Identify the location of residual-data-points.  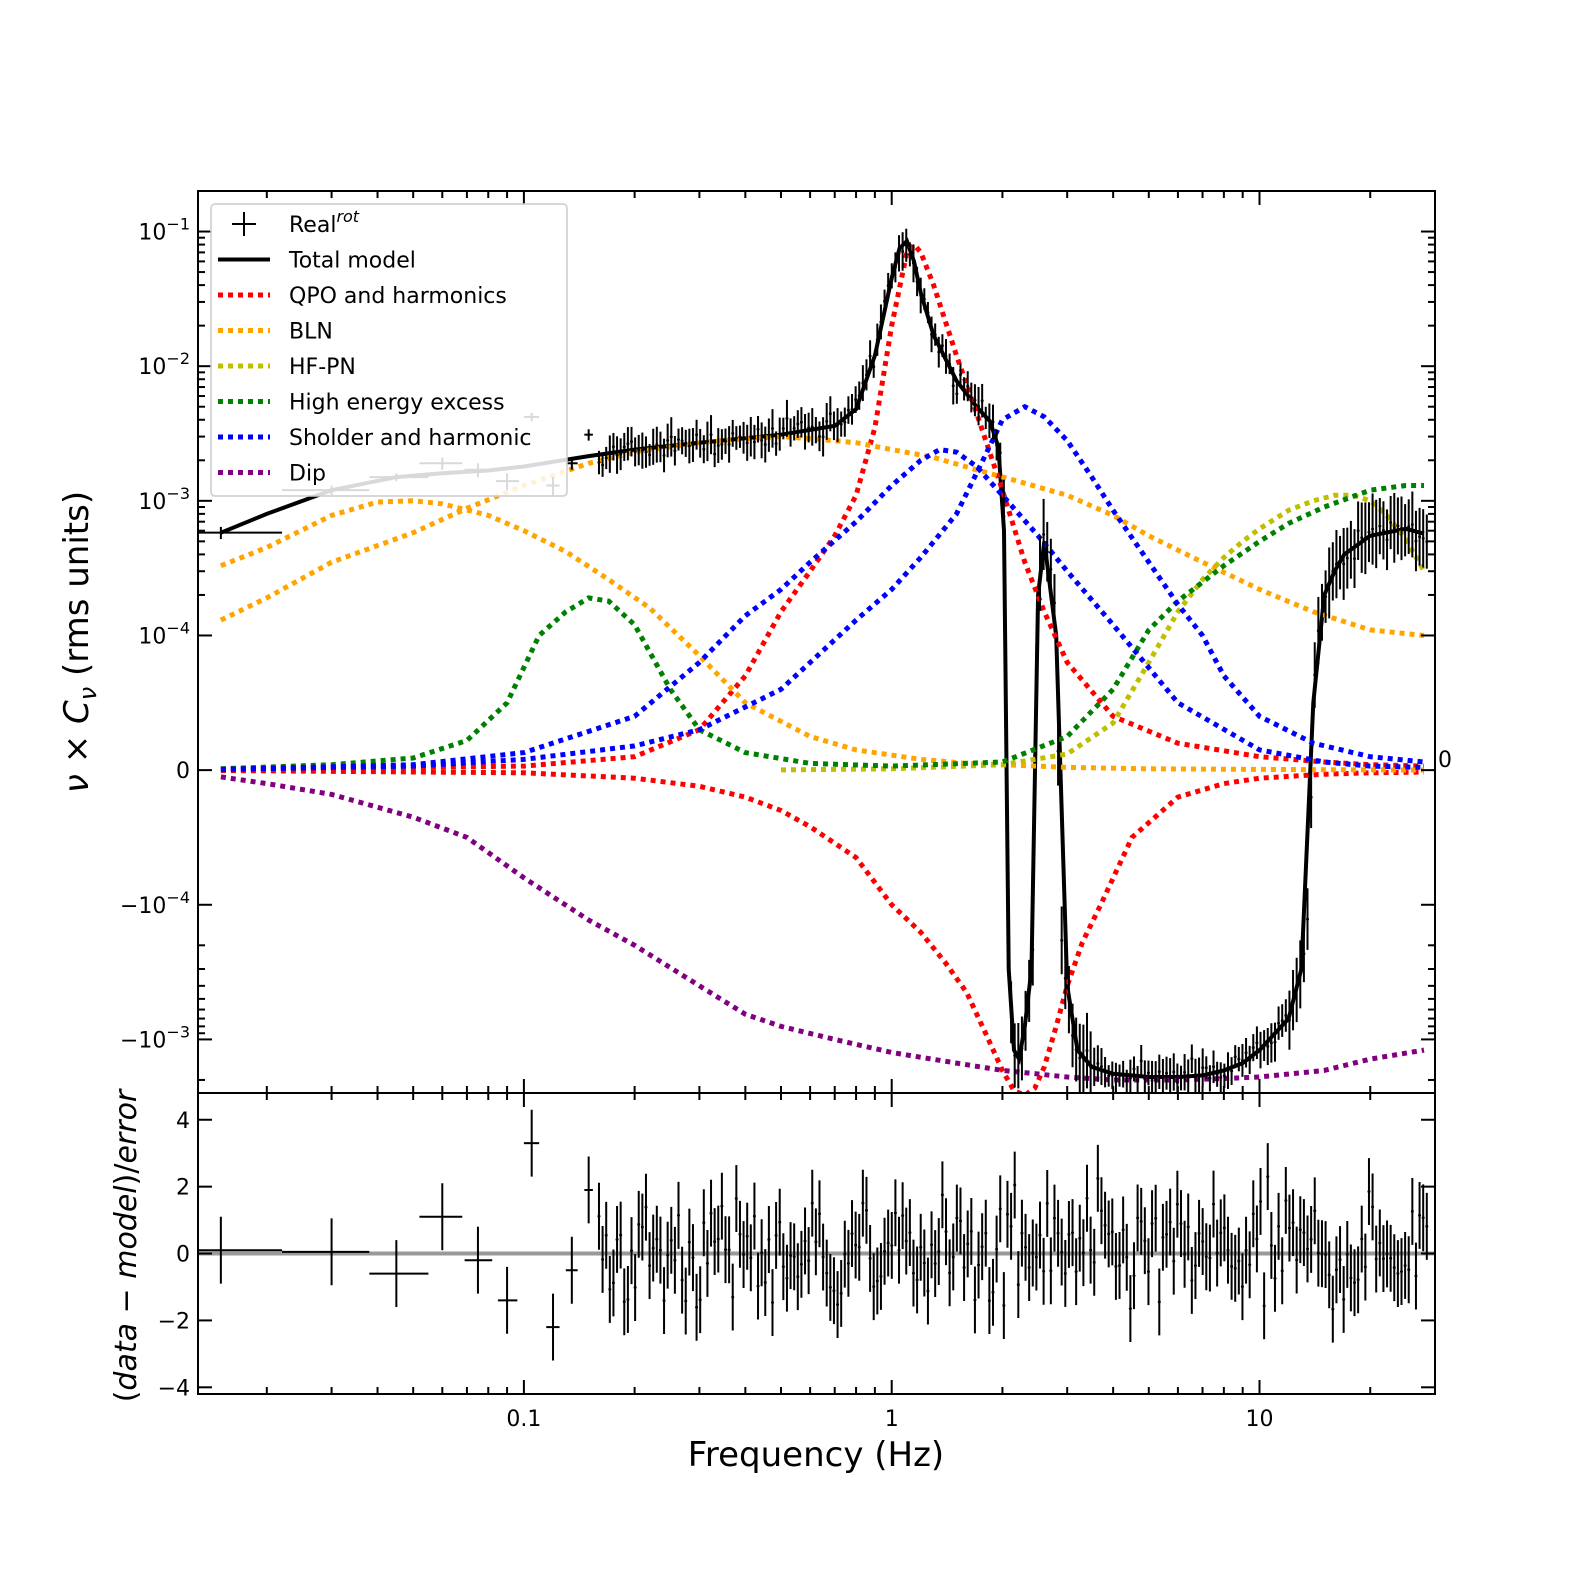
(816, 1235).